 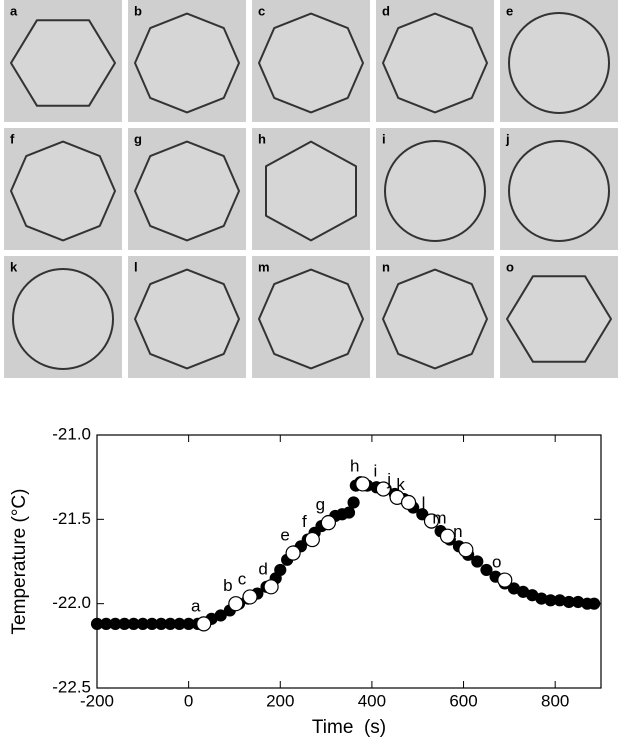 What do you see at coordinates (71, 433) in the screenshot?
I see `y-tick-label: -21.0` at bounding box center [71, 433].